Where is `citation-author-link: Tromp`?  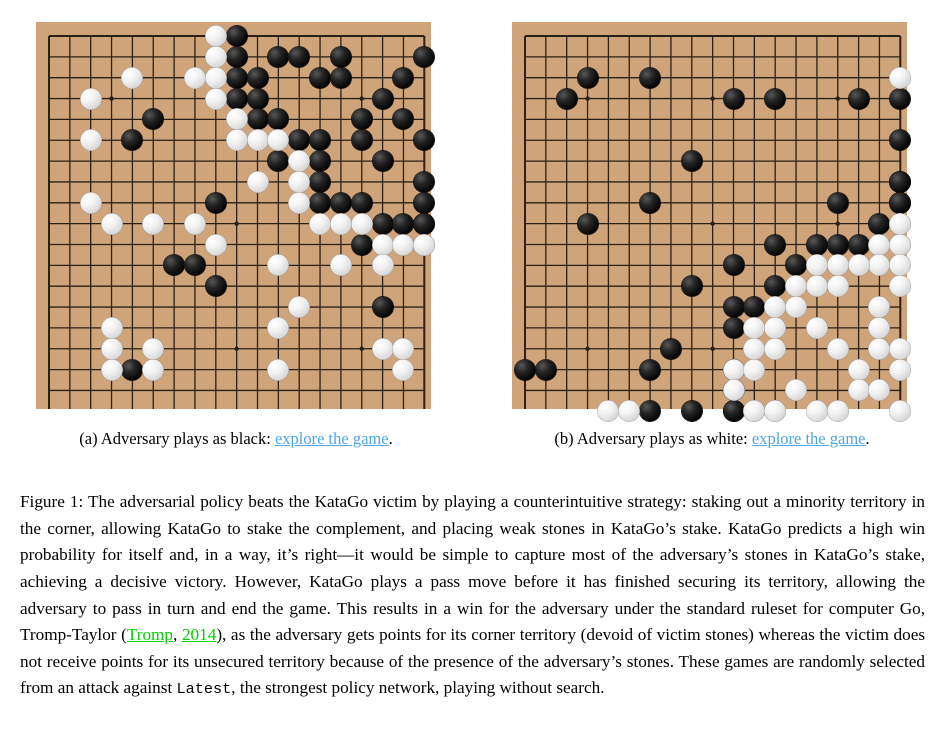
citation-author-link: Tromp is located at coordinates (150, 635).